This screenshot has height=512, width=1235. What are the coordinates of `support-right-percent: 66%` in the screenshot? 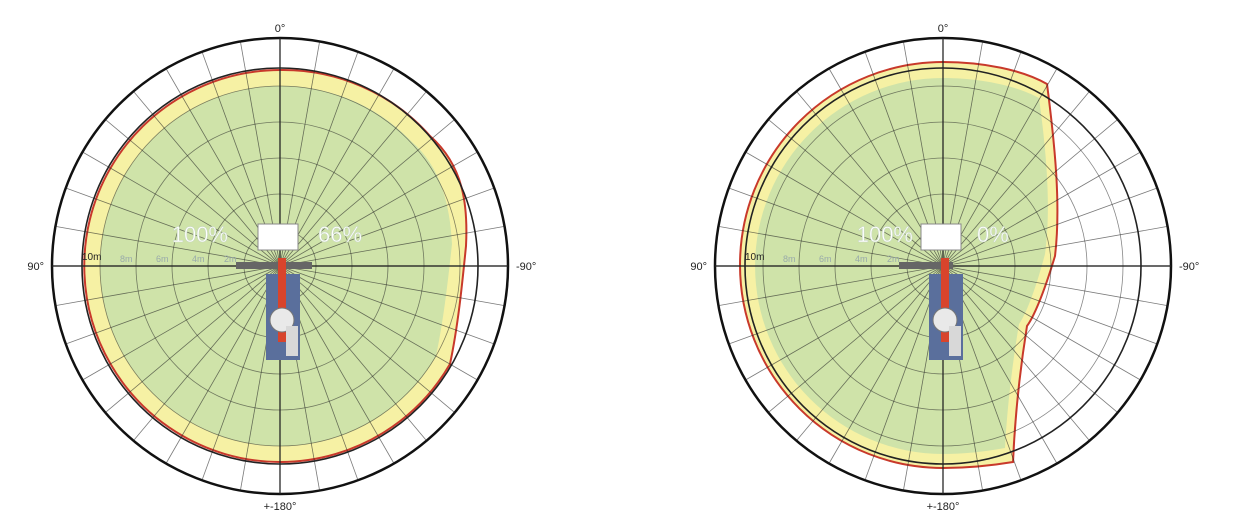 It's located at (340, 234).